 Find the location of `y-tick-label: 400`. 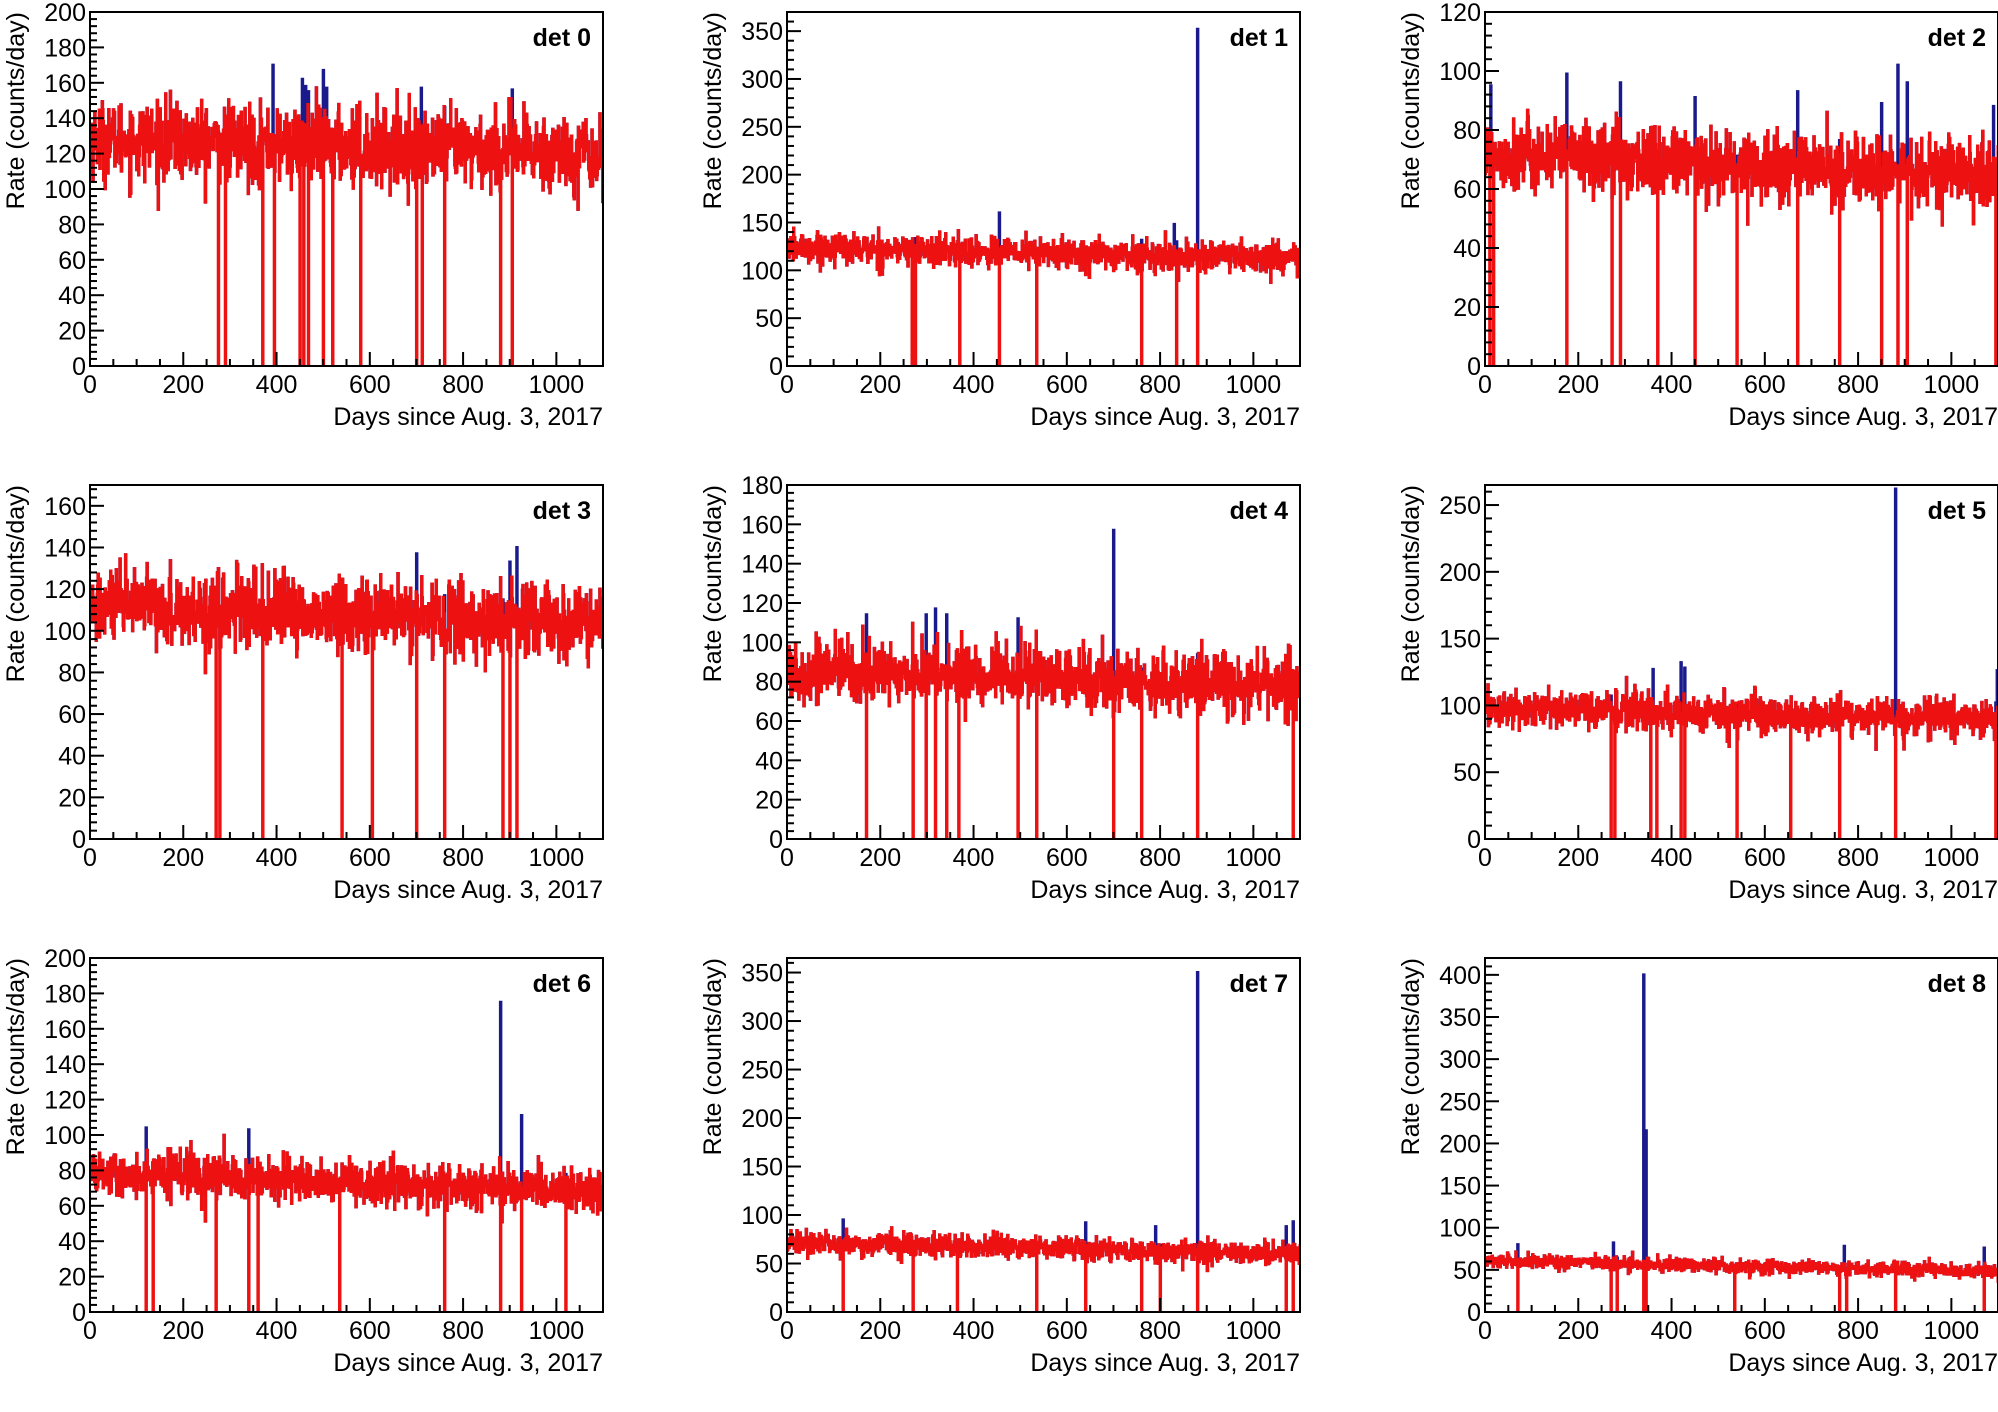

y-tick-label: 400 is located at coordinates (1460, 976).